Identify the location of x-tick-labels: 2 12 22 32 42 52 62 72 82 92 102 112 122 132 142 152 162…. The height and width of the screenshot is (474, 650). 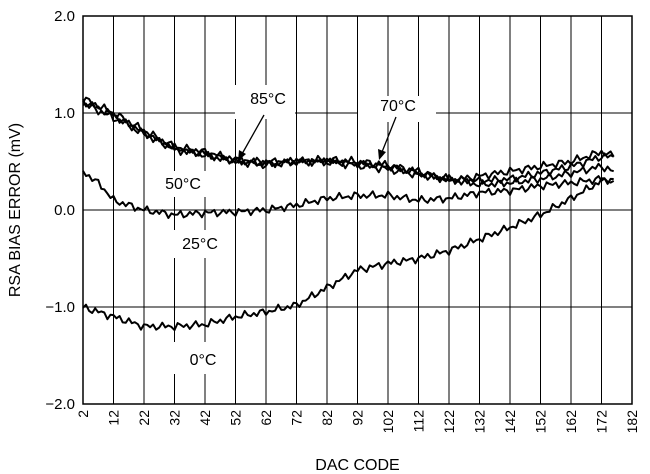
(357, 422).